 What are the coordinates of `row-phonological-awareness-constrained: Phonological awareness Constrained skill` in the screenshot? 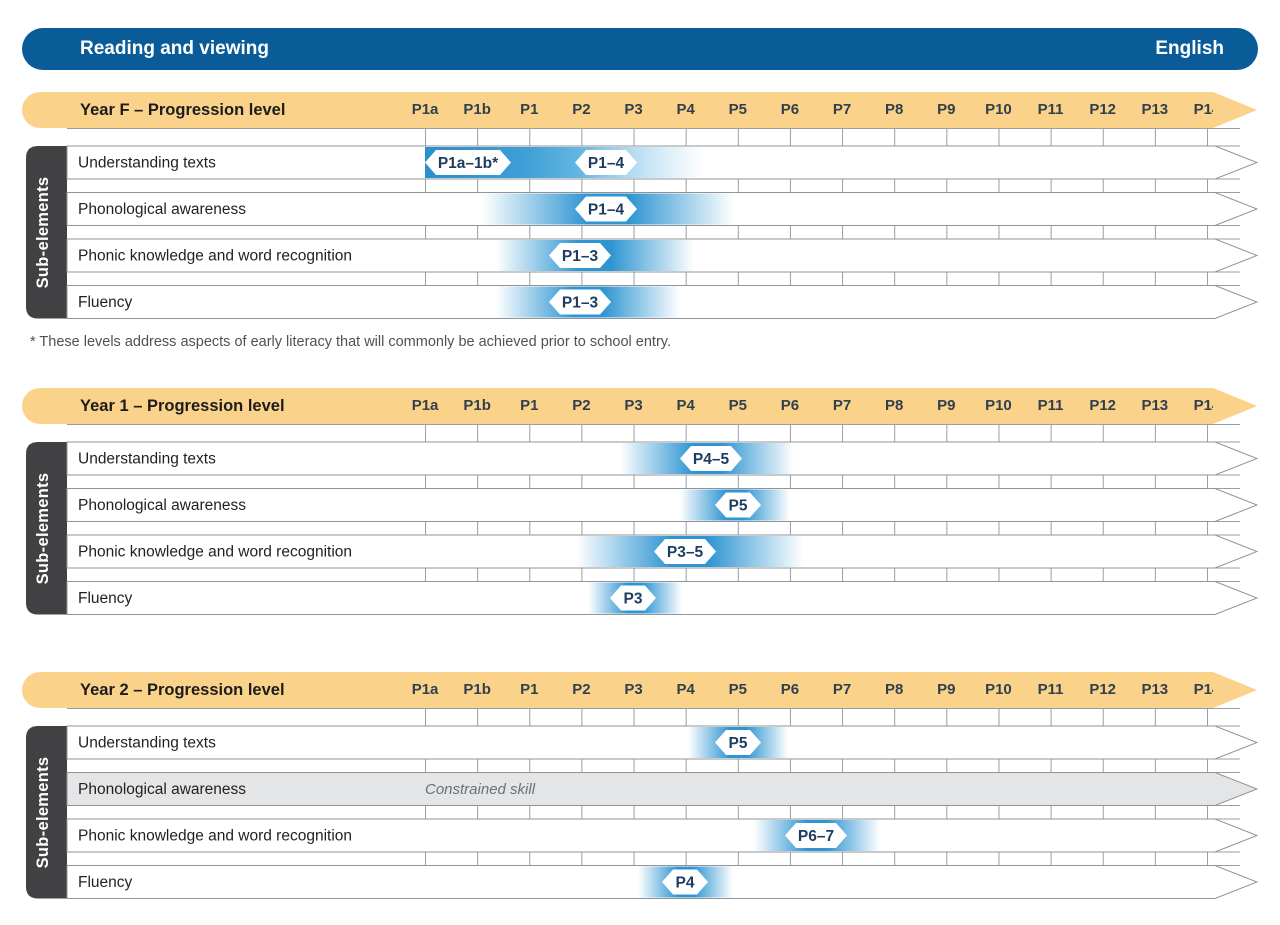 It's located at (662, 789).